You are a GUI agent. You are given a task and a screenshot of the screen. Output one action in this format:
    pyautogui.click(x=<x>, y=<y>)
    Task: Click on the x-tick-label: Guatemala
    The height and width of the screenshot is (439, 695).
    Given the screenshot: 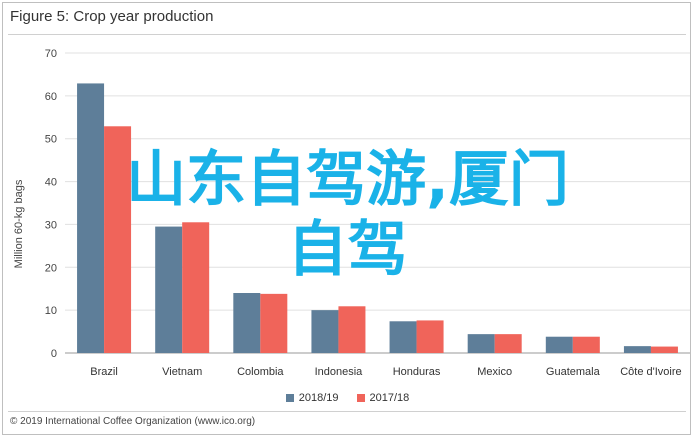 What is the action you would take?
    pyautogui.click(x=573, y=372)
    